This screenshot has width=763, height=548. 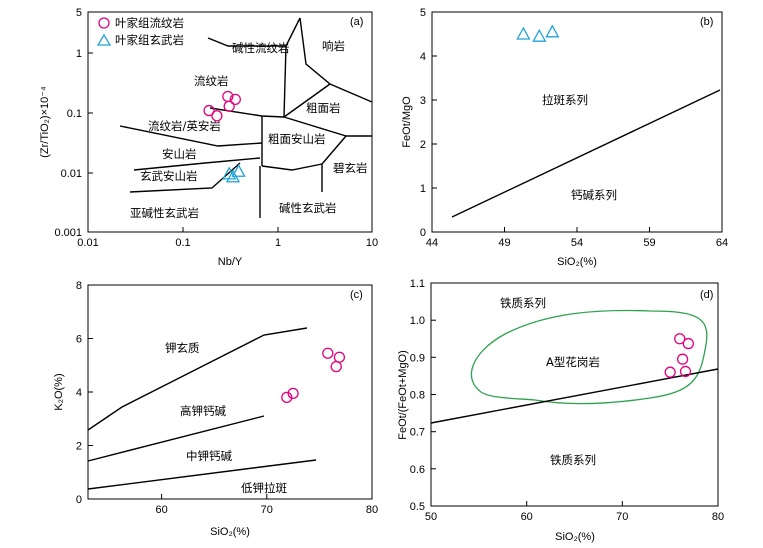 I want to click on legend-basalt-marker, so click(x=104, y=39).